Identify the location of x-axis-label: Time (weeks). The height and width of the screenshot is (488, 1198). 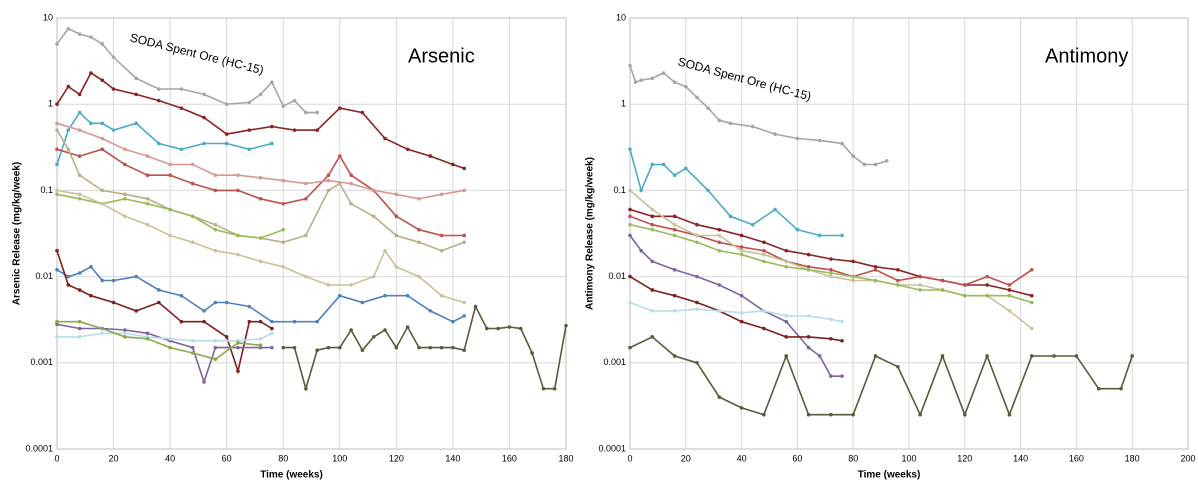
(291, 475).